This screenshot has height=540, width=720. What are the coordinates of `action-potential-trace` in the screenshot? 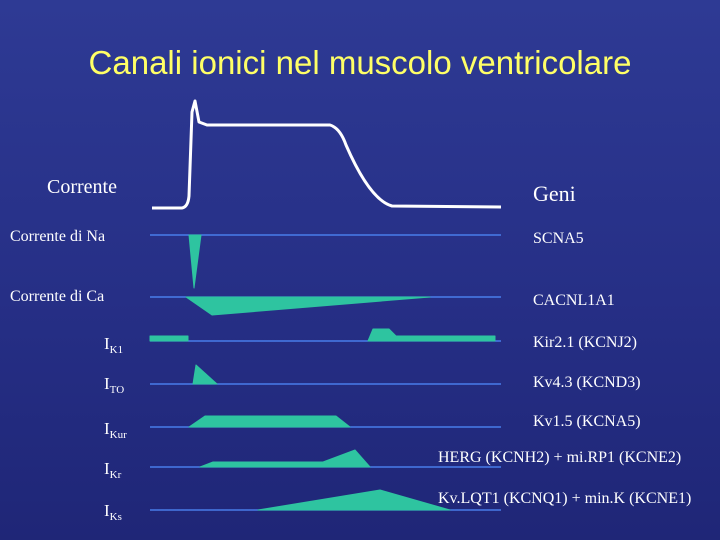 It's located at (327, 154).